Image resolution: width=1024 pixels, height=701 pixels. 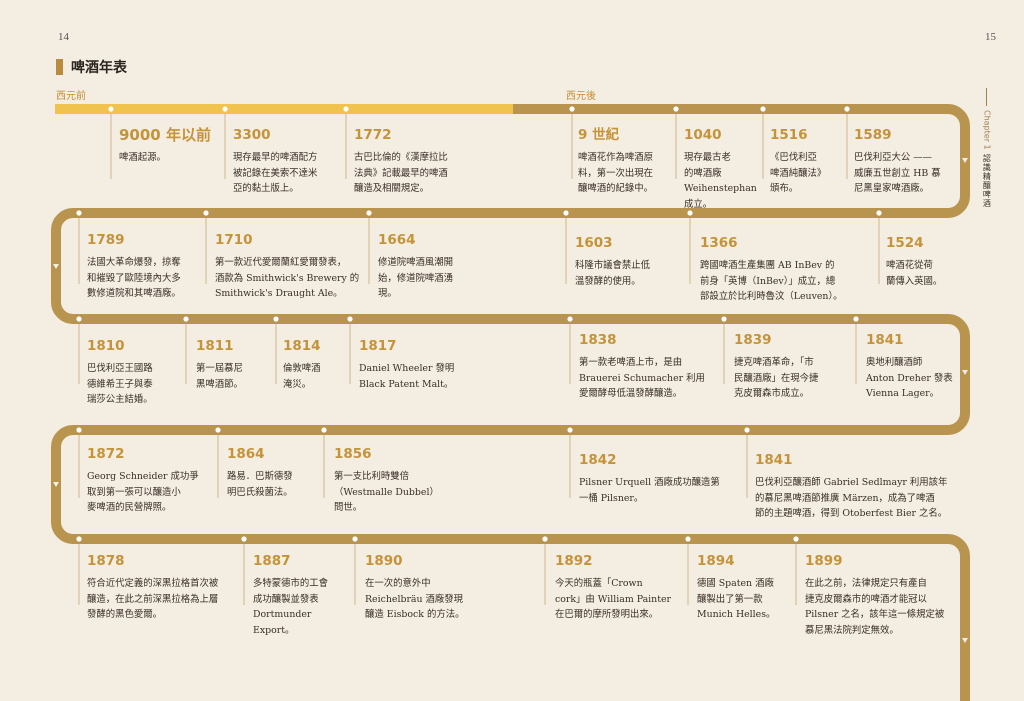 I want to click on timeline-event-1841-vienna: 1841 奧地利釀酒師 Anton Dreher 發表 Vienna Lager。, so click(x=911, y=367).